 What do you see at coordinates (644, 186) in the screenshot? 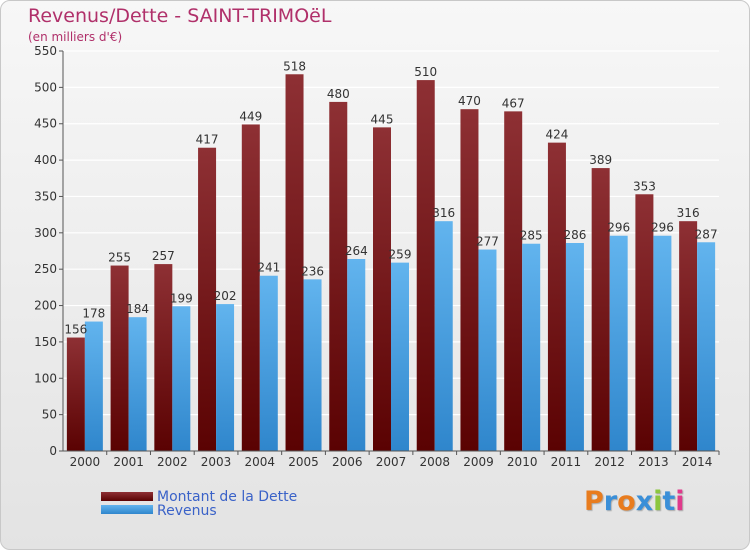
I see `data-label-dette-2013: 353` at bounding box center [644, 186].